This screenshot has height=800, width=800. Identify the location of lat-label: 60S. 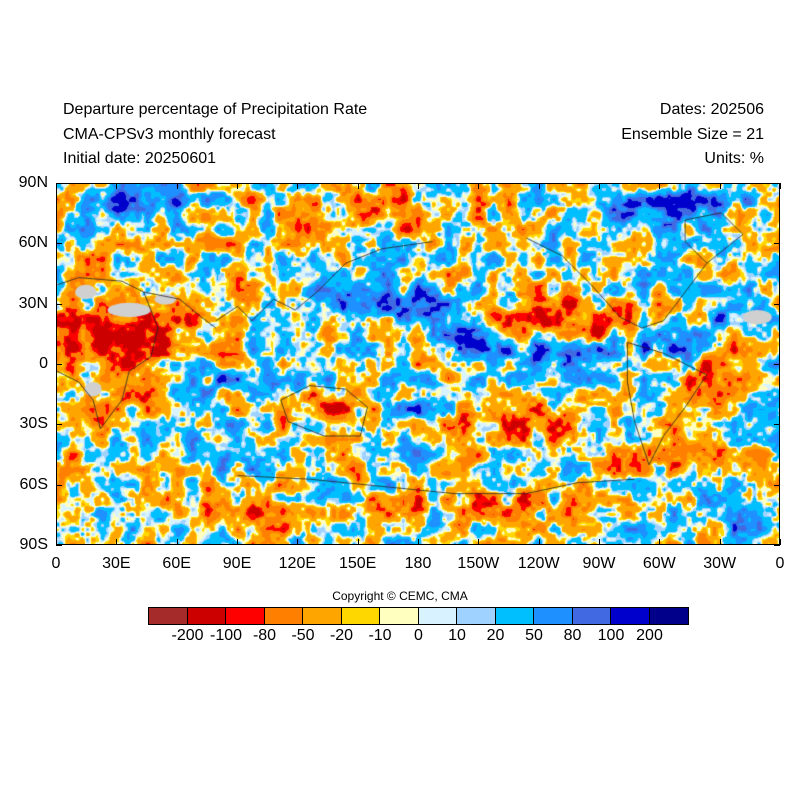
(33, 484).